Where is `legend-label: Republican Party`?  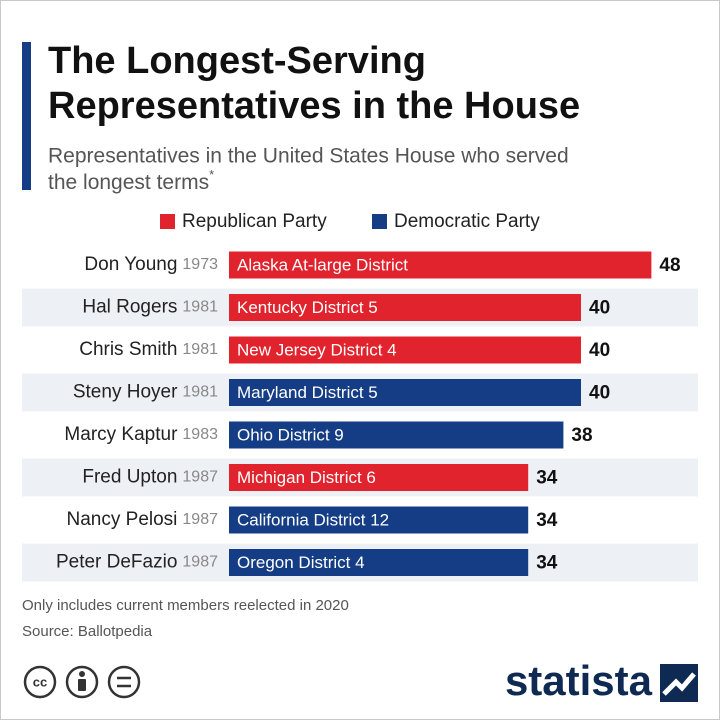 legend-label: Republican Party is located at coordinates (254, 221).